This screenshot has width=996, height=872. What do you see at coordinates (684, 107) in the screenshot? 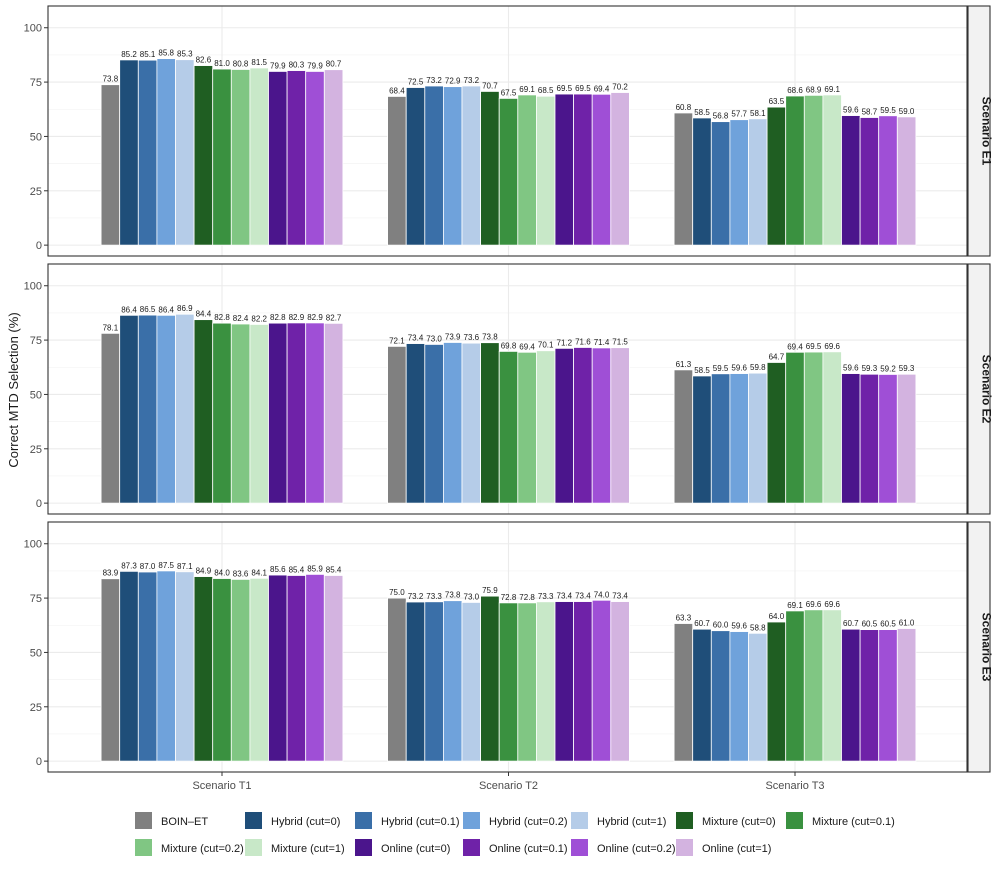
I see `bar-value-label: 60.8` at bounding box center [684, 107].